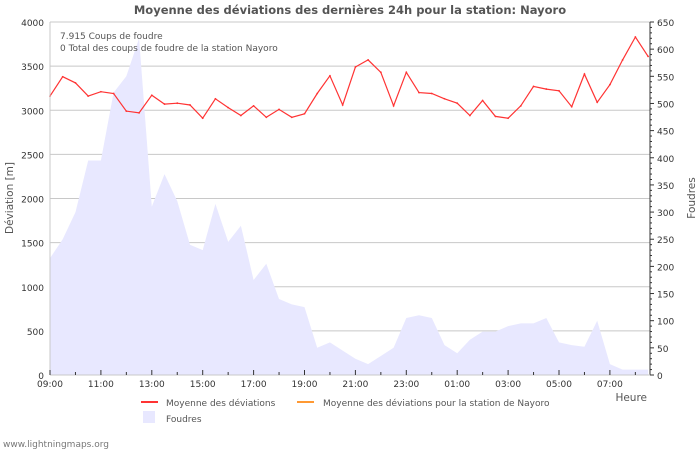 This screenshot has height=454, width=700. I want to click on y-tick-label: 3000, so click(32, 112).